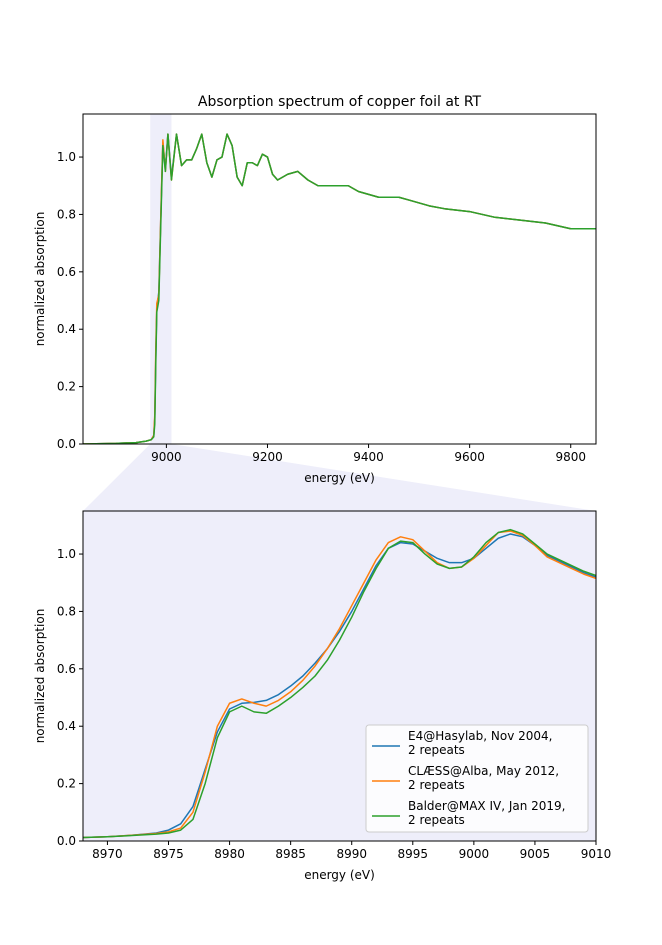 The height and width of the screenshot is (945, 662). Describe the element at coordinates (340, 102) in the screenshot. I see `overview-title: Absorption spectrum of copper foil at RT` at that location.